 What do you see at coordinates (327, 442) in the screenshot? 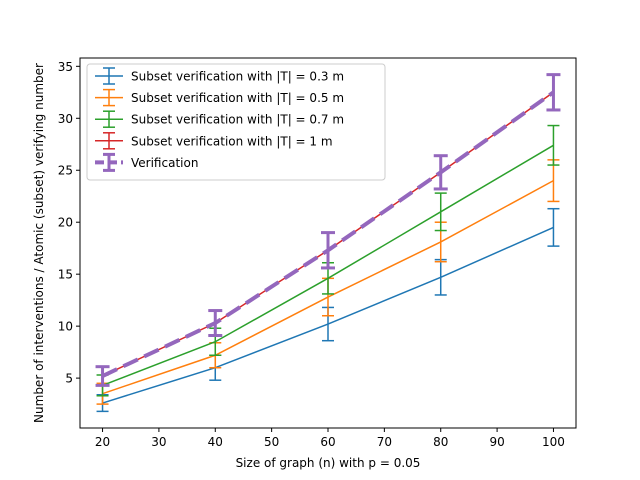
I see `x-tick-label: 60` at bounding box center [327, 442].